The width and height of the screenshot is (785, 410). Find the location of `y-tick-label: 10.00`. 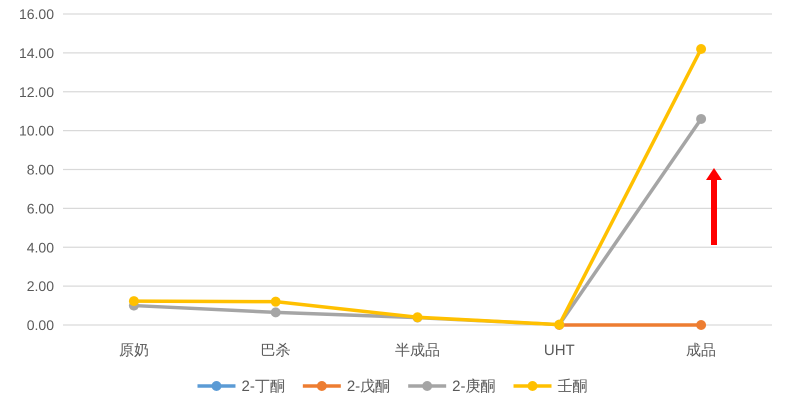

y-tick-label: 10.00 is located at coordinates (36, 130).